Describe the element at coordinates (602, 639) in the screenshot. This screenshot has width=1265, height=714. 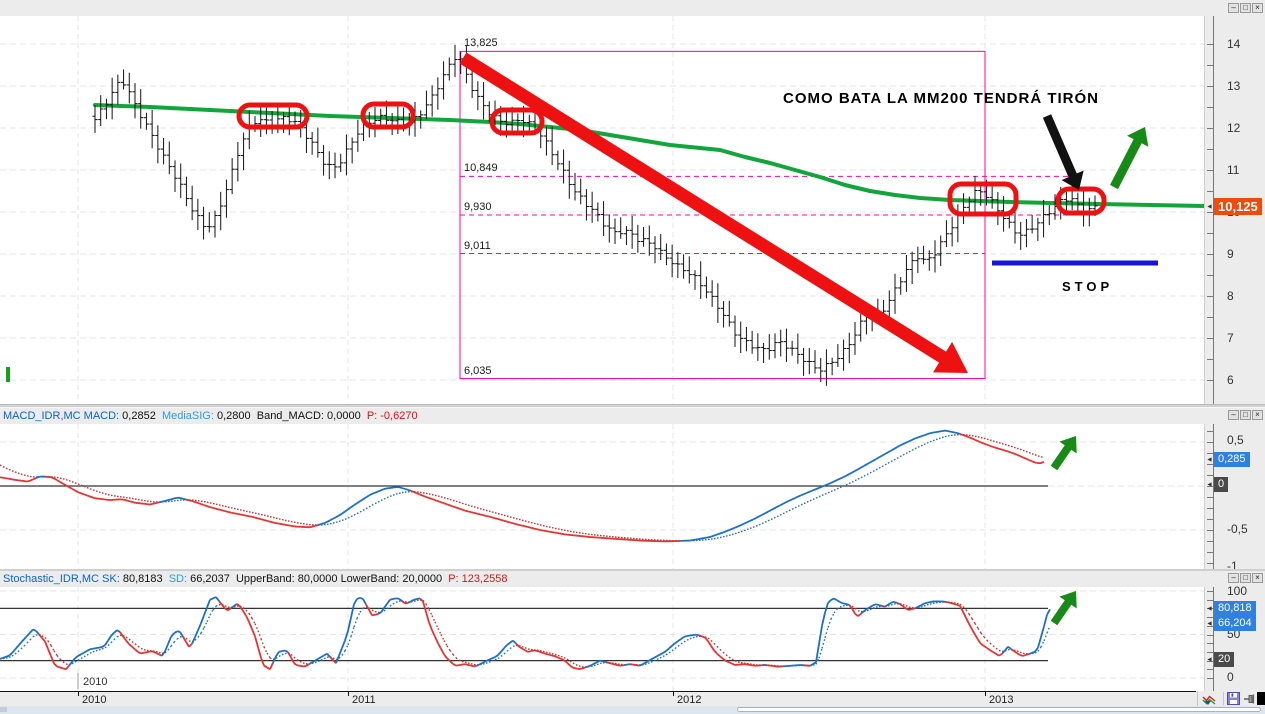
I see `stoch-chart-plot` at that location.